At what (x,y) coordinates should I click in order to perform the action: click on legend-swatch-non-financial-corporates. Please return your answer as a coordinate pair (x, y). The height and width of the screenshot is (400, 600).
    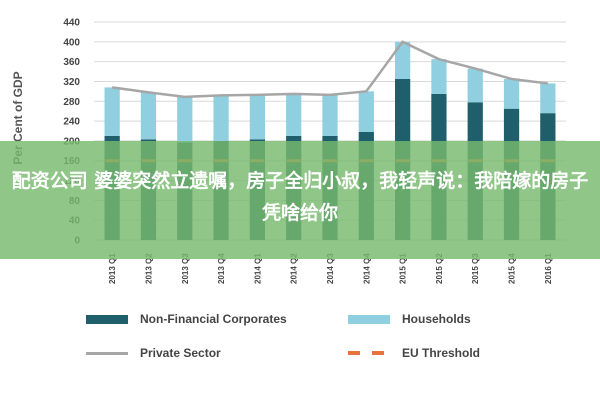
    Looking at the image, I should click on (107, 319).